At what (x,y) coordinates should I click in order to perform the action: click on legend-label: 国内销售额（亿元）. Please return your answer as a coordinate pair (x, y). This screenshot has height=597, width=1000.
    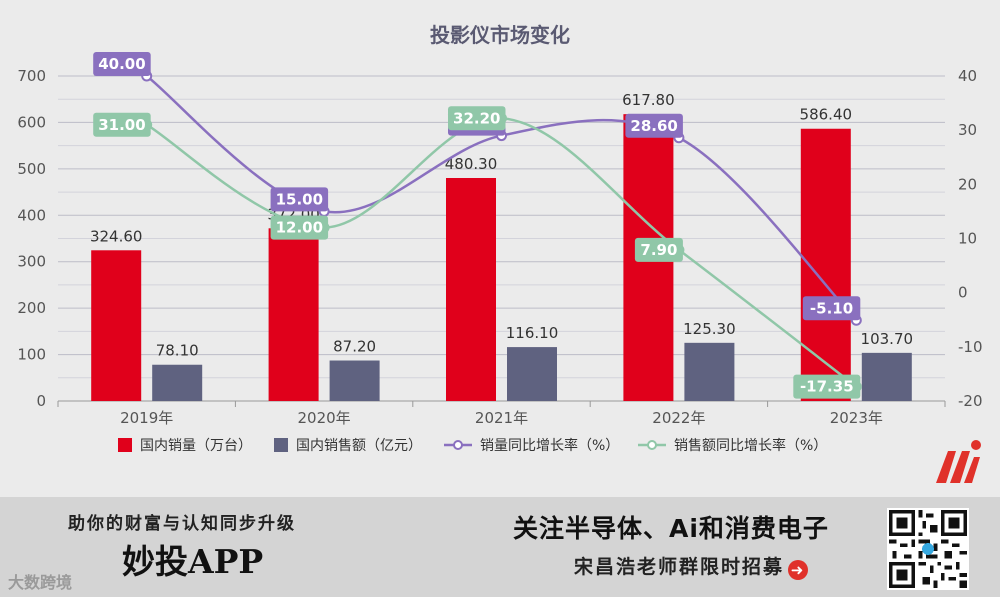
    Looking at the image, I should click on (359, 446).